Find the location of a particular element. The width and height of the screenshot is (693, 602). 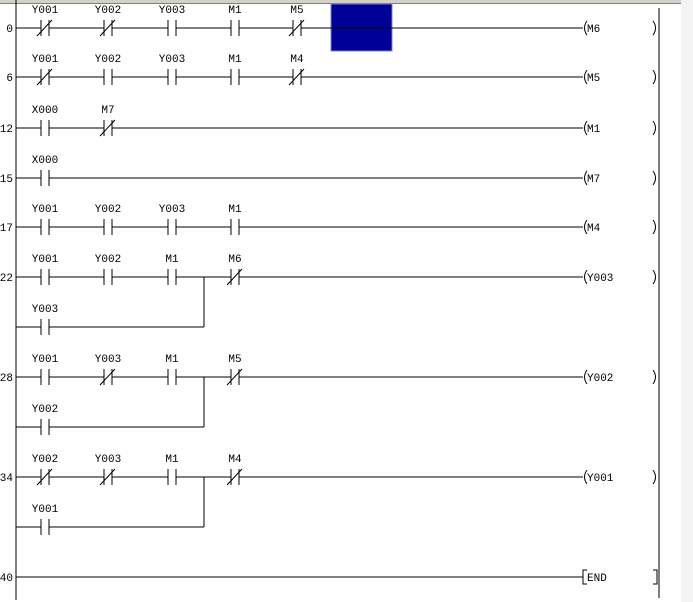

coil-label: M1 is located at coordinates (594, 130).